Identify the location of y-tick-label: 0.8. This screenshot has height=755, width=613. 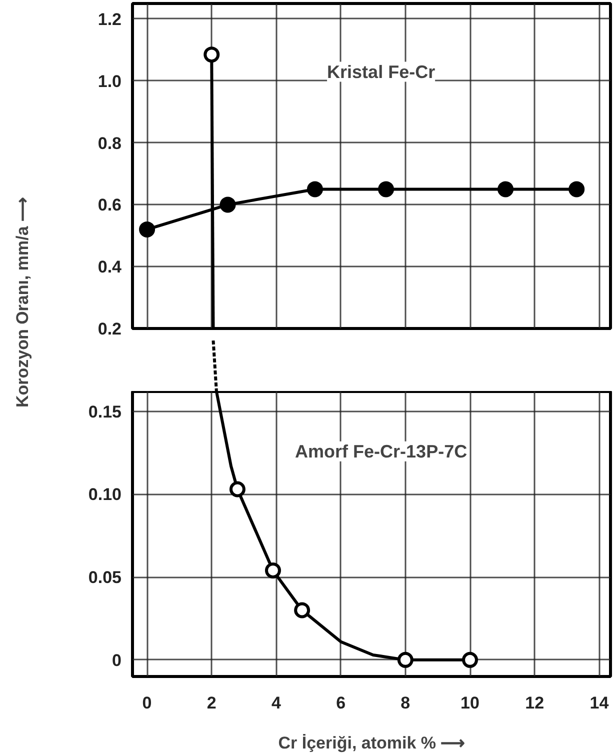
(110, 143).